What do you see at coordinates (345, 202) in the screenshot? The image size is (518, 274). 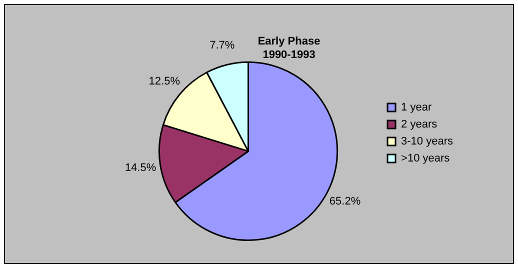 I see `data-label: 65.2%` at bounding box center [345, 202].